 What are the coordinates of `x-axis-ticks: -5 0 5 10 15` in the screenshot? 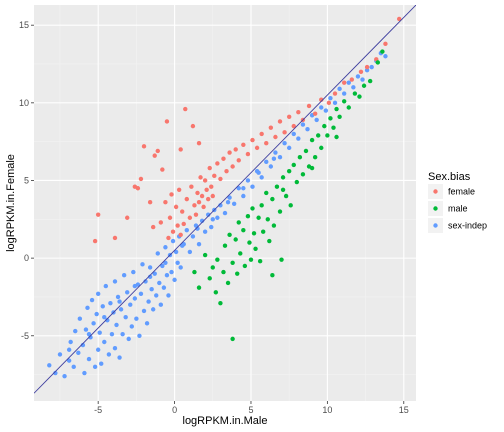 It's located at (251, 408).